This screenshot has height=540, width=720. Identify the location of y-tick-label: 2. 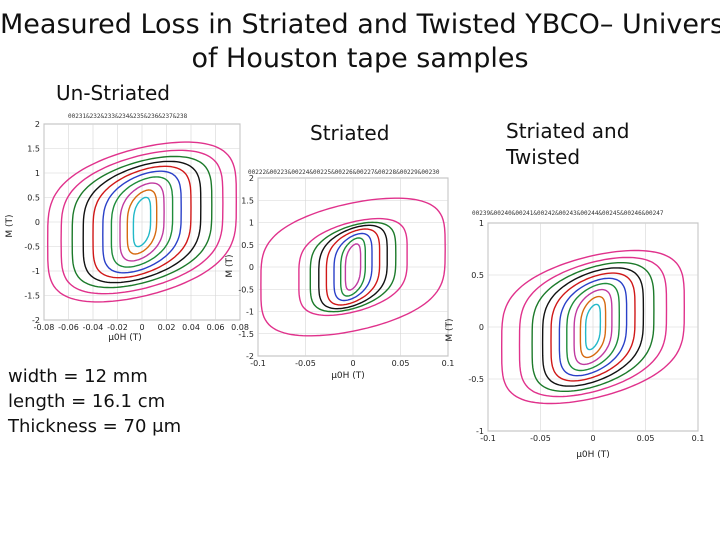
(251, 178).